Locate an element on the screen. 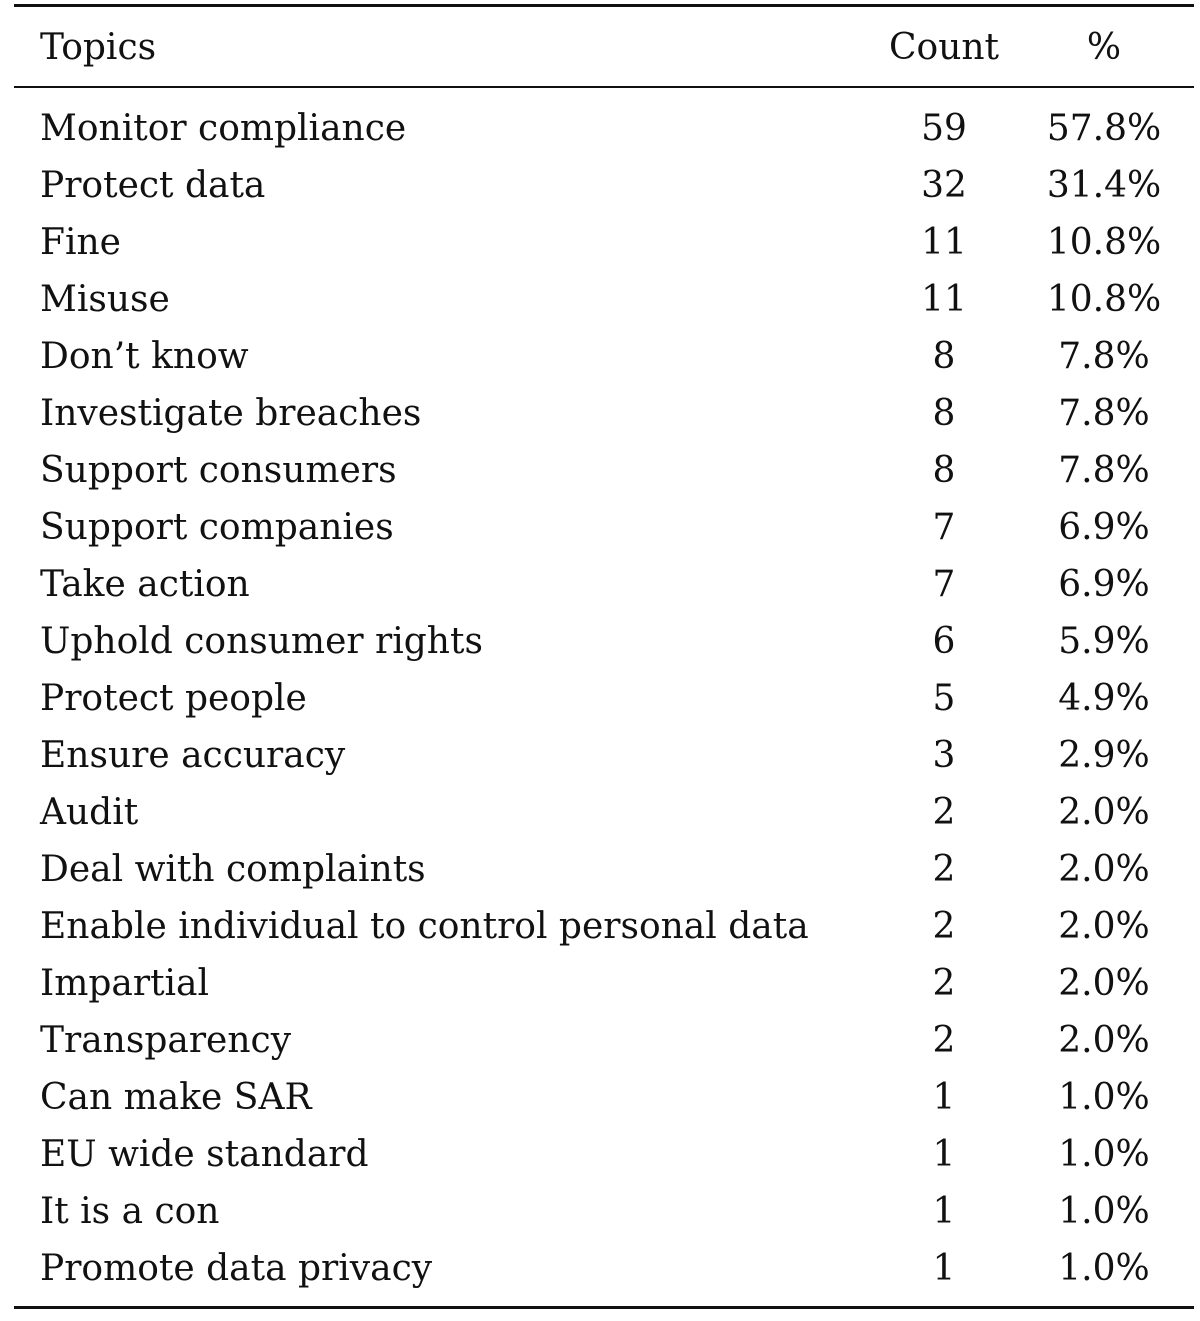 The height and width of the screenshot is (1321, 1200). header-topics: Topics is located at coordinates (98, 47).